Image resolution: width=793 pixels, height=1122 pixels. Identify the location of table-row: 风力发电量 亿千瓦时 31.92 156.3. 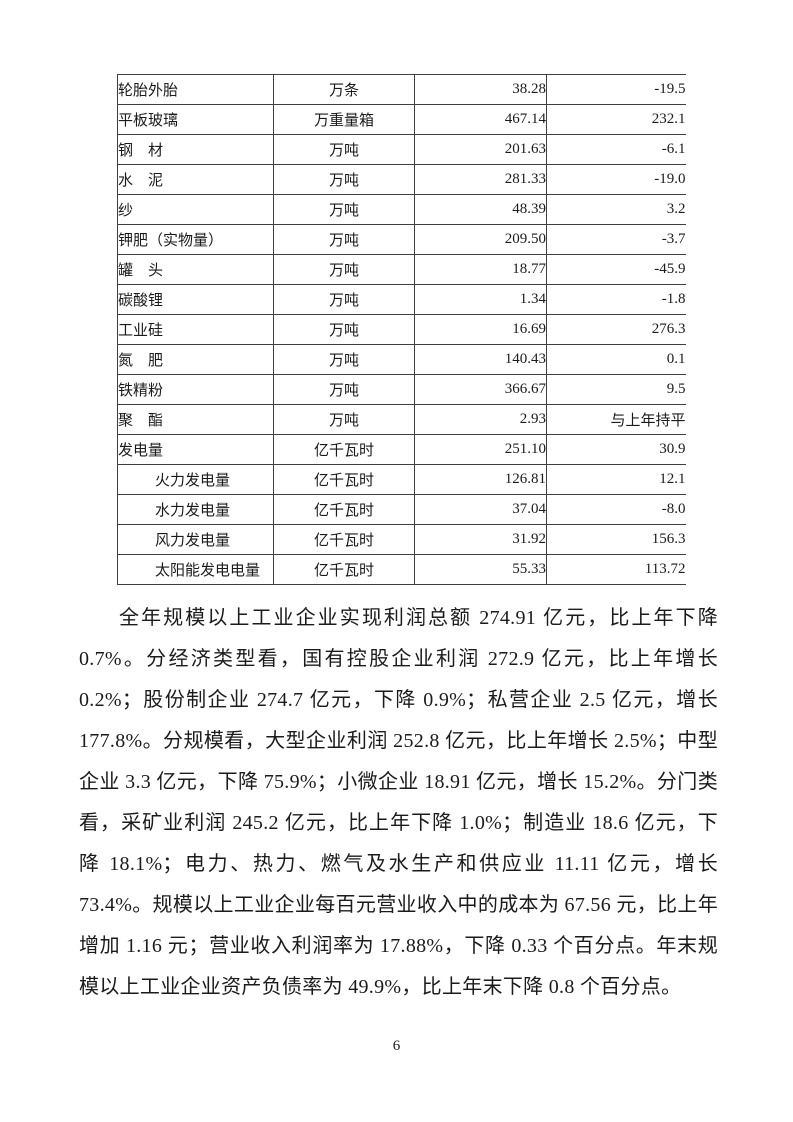
(401, 539).